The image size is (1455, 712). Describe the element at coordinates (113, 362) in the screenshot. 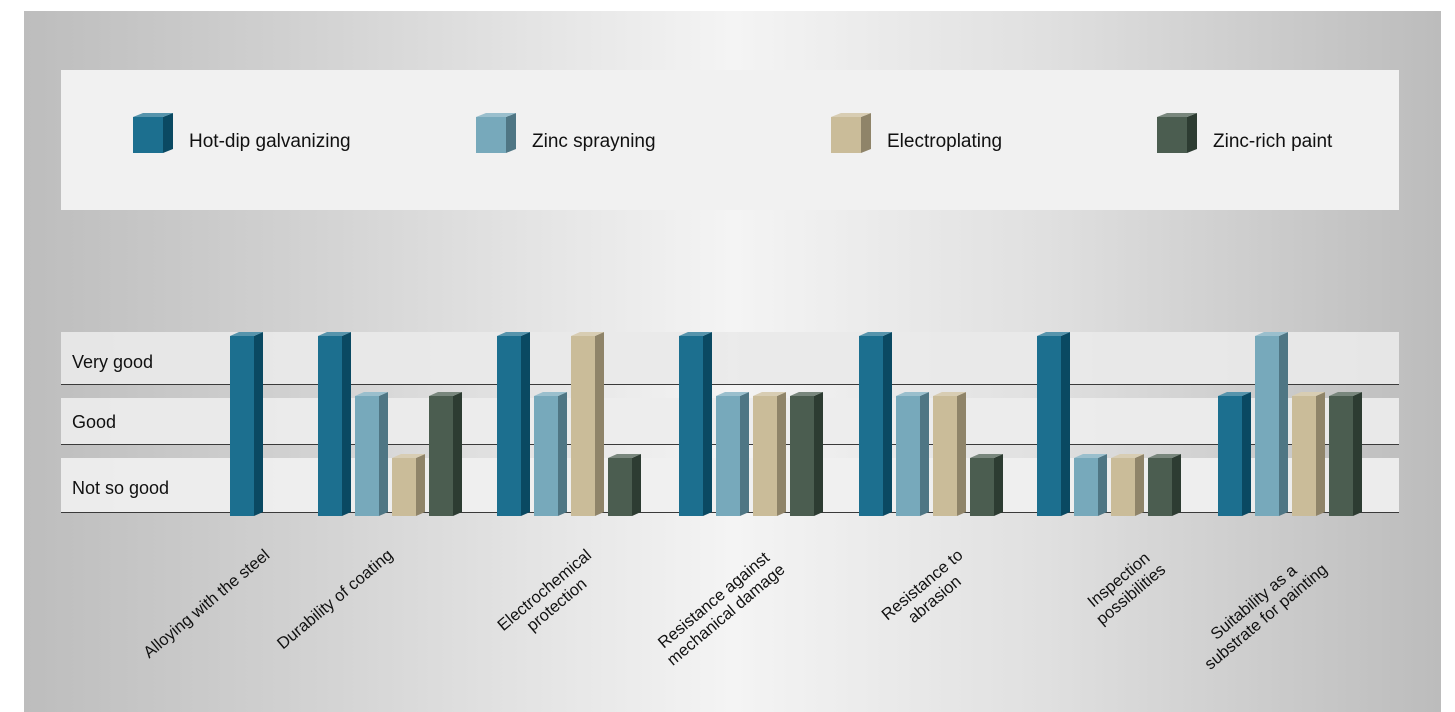

I see `level-label-very-good: Very good` at that location.